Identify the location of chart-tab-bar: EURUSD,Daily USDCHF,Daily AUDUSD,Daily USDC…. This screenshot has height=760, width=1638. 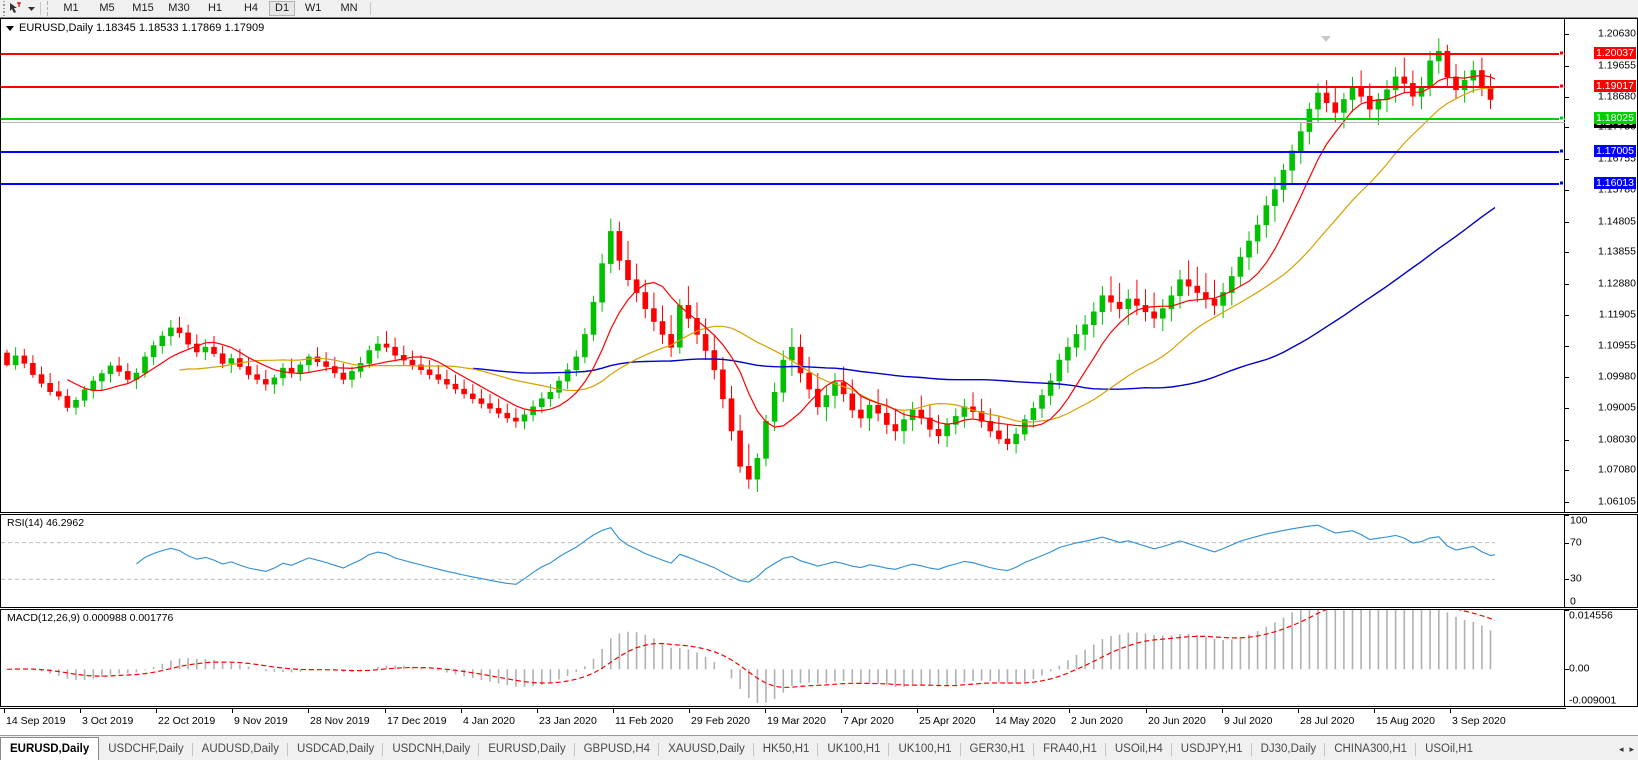
(819, 747).